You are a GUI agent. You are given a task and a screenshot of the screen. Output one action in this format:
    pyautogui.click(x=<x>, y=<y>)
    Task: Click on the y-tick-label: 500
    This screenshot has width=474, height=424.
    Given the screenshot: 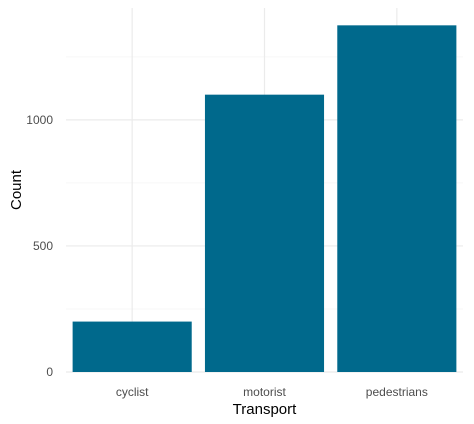 What is the action you would take?
    pyautogui.click(x=43, y=246)
    